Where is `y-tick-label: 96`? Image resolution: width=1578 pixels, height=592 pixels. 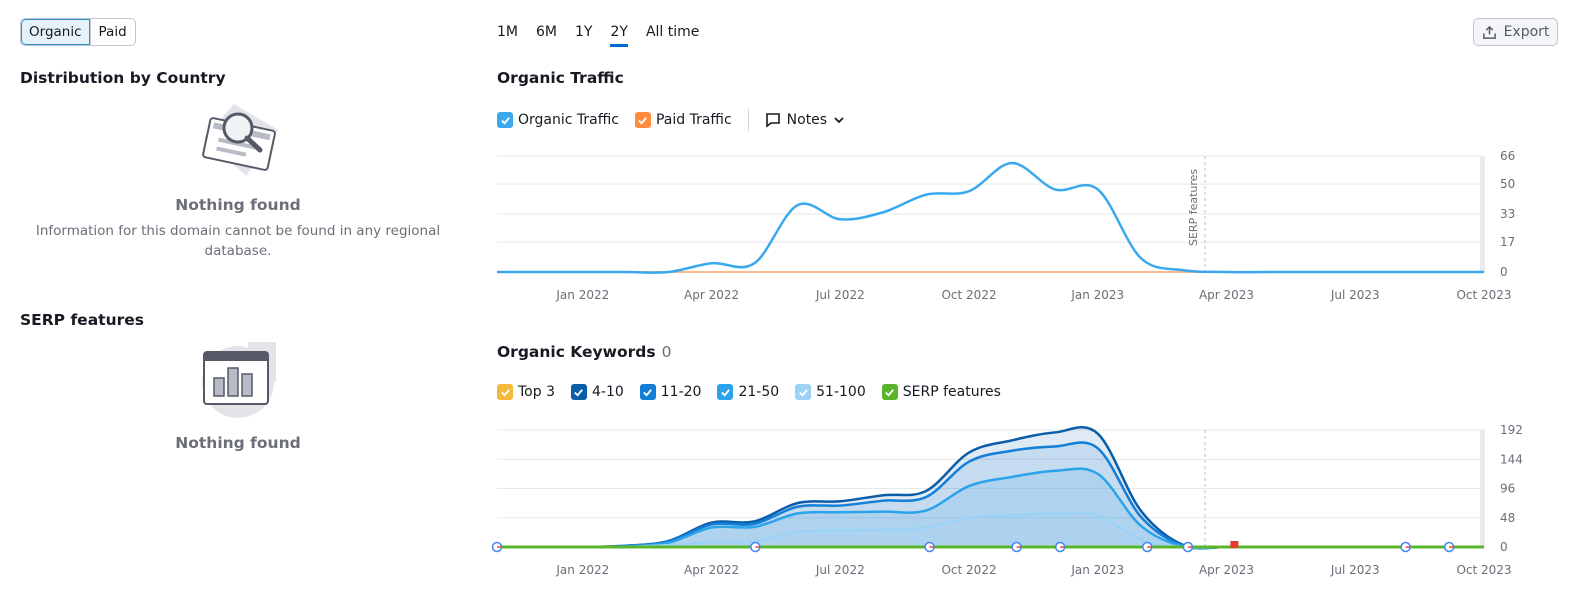
y-tick-label: 96 is located at coordinates (1507, 489).